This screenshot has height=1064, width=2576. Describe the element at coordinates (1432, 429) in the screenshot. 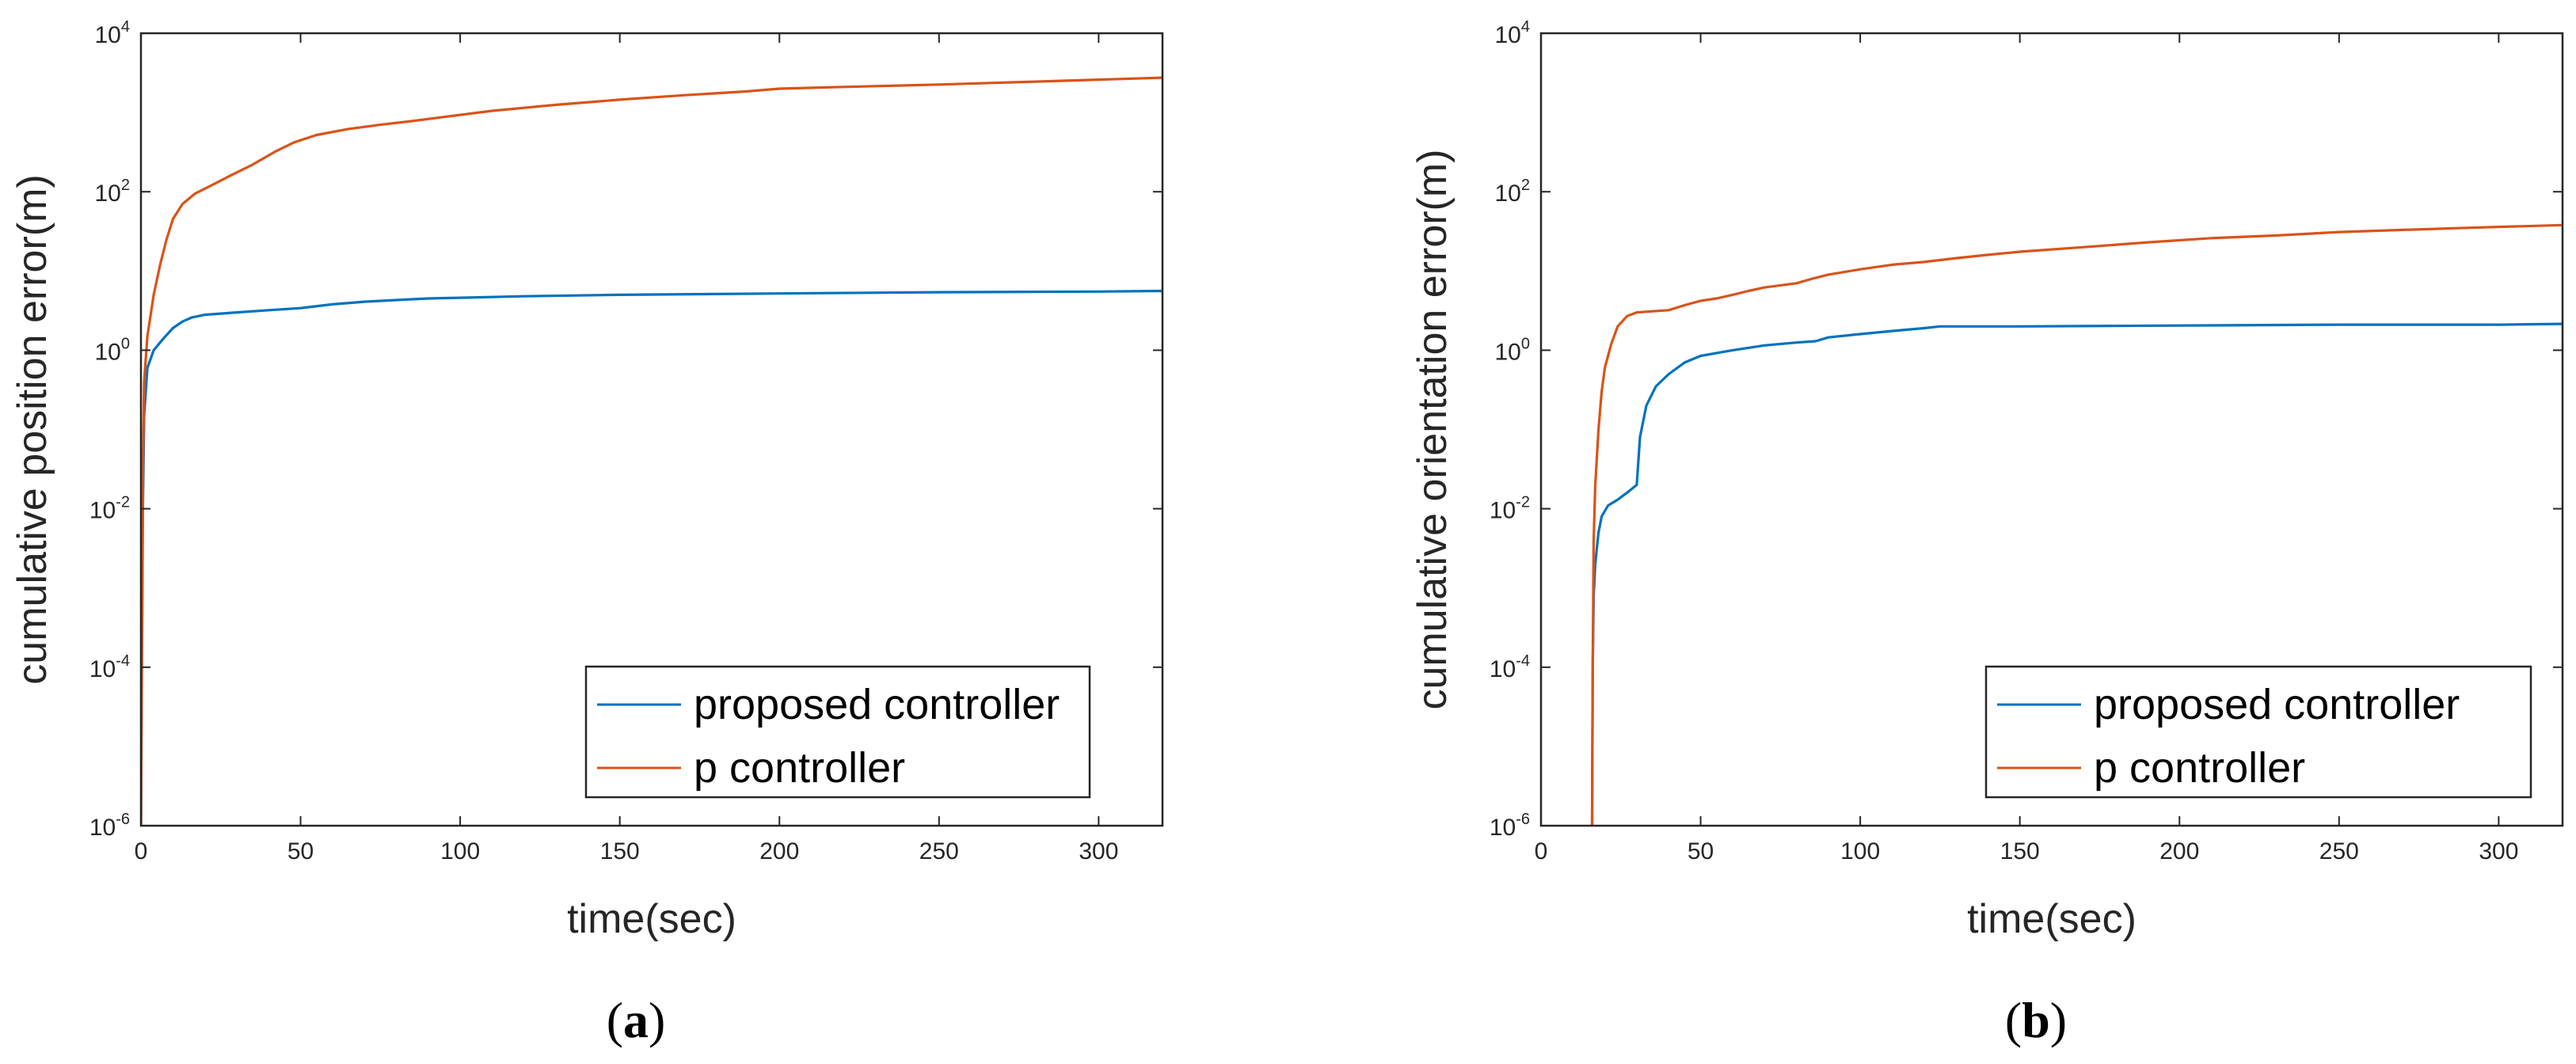

I see `y-axis-label: cumulative orientation error(m)` at that location.